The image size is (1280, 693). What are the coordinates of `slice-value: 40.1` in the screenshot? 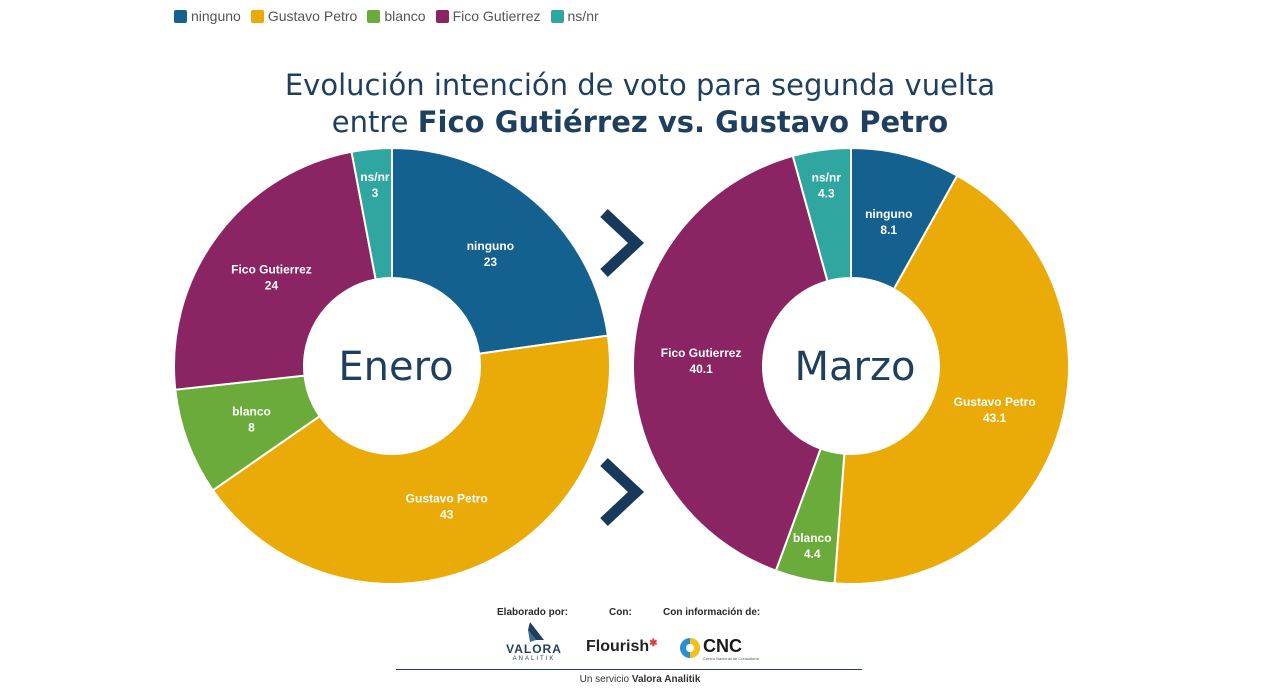 It's located at (701, 369).